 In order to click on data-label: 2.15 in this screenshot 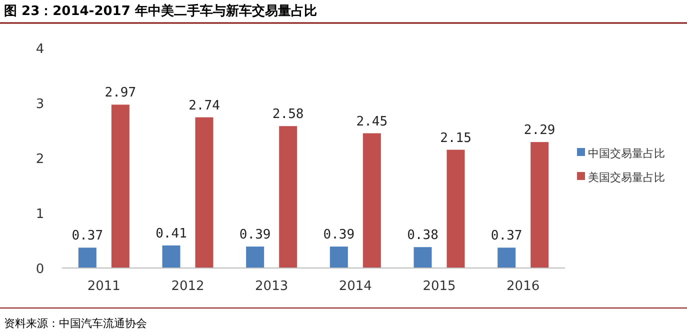, I will do `click(456, 138)`.